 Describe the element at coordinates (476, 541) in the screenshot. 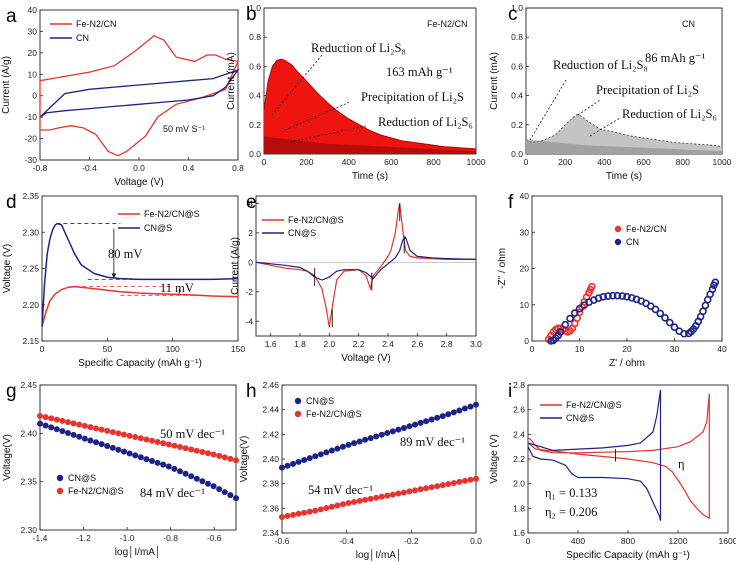

I see `x-tick-label: 0.0` at that location.